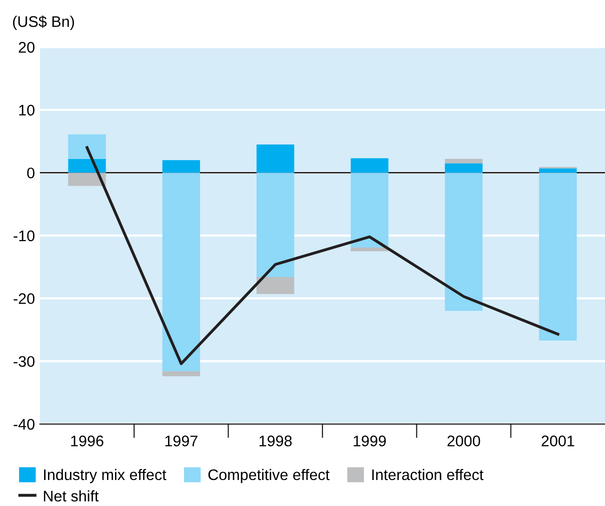 Image resolution: width=605 pixels, height=506 pixels. I want to click on y-axis-title: (US$ Bn), so click(43, 23).